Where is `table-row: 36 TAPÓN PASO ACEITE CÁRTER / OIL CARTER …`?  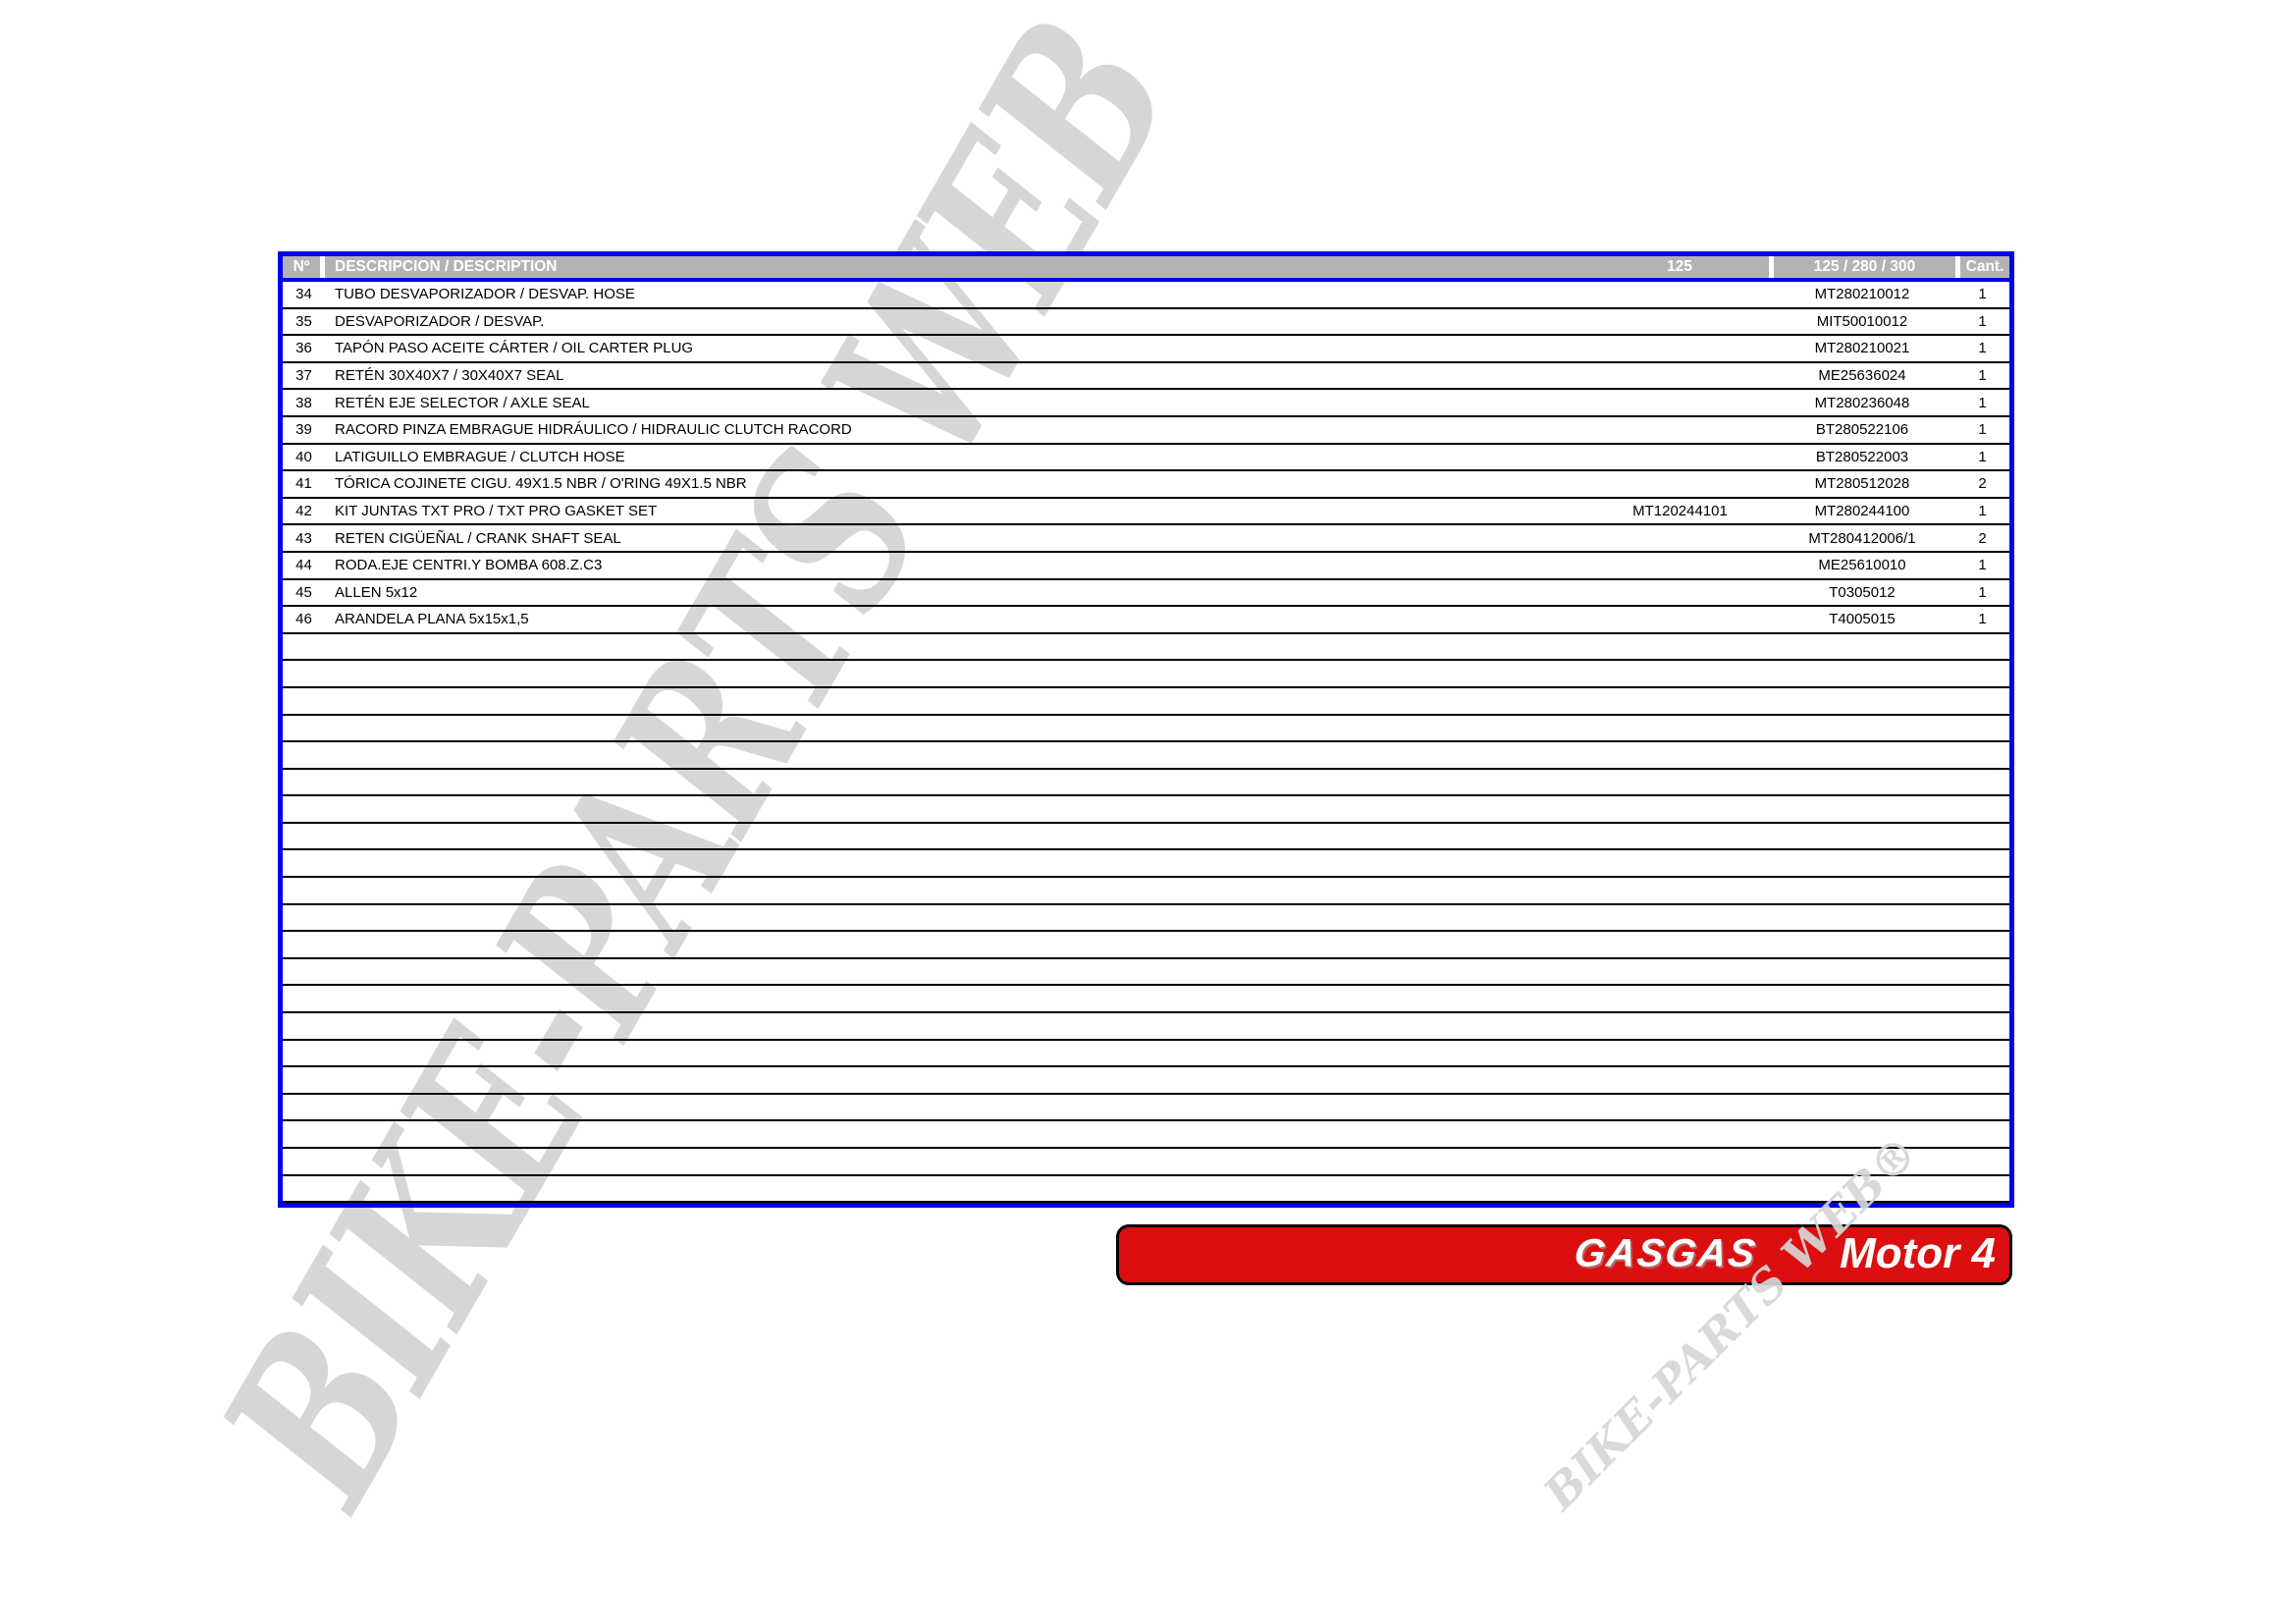
table-row: 36 TAPÓN PASO ACEITE CÁRTER / OIL CARTER … is located at coordinates (1146, 349).